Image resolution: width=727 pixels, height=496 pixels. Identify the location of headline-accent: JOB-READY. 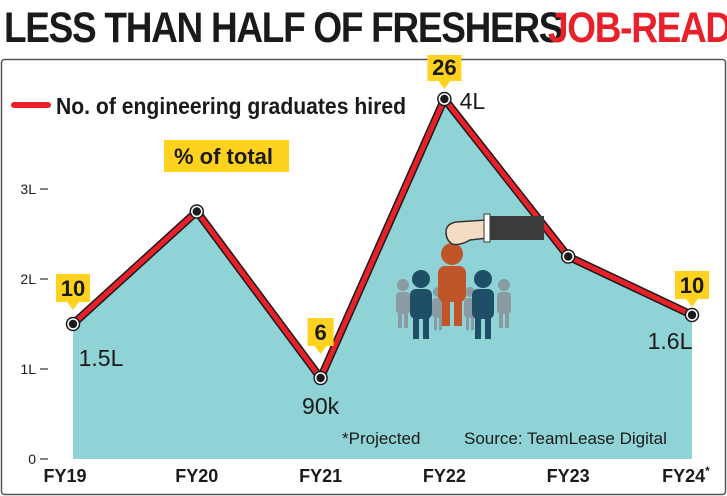
(637, 28).